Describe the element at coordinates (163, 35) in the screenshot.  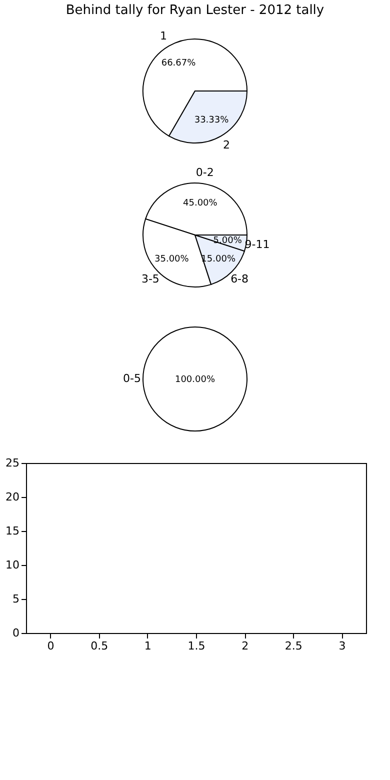
I see `slice-label: 1` at that location.